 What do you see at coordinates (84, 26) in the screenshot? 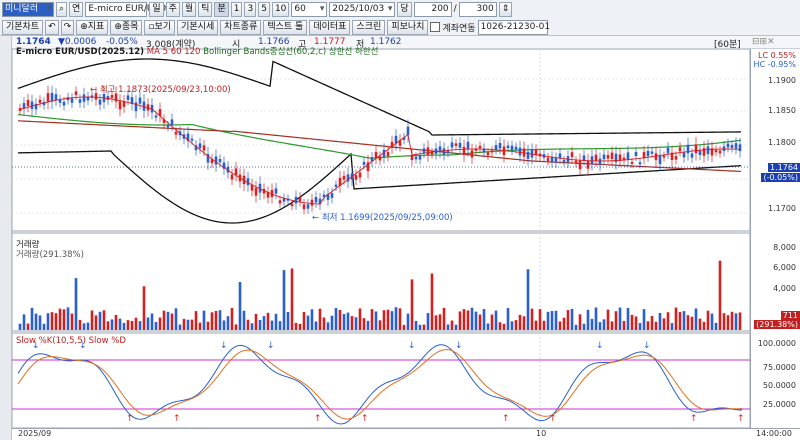
I see `plus-icon: ⊕` at bounding box center [84, 26].